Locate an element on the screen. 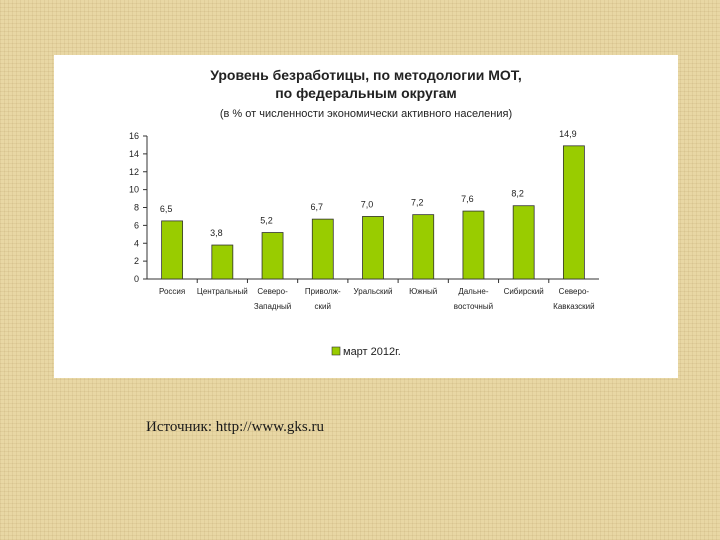  category-label: Дальне- is located at coordinates (473, 291).